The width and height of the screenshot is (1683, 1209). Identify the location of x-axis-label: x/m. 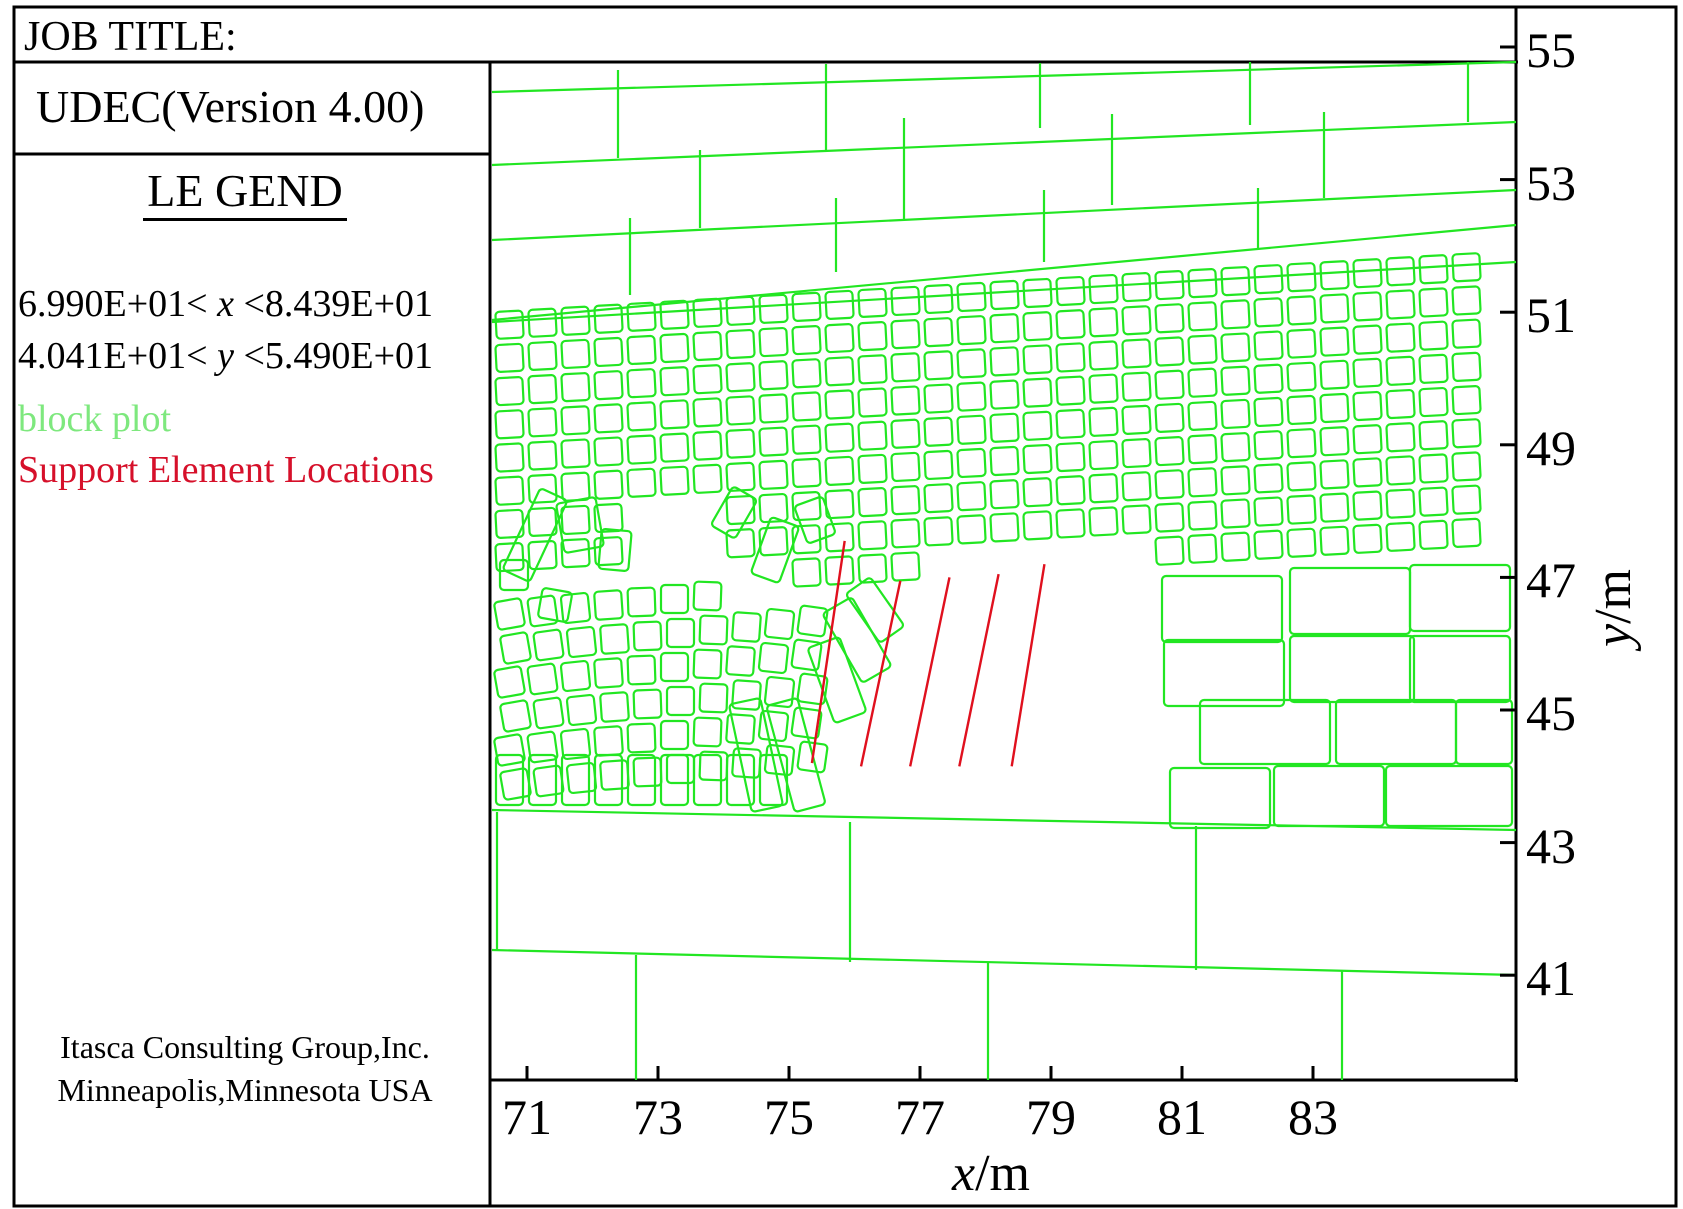
(991, 1174).